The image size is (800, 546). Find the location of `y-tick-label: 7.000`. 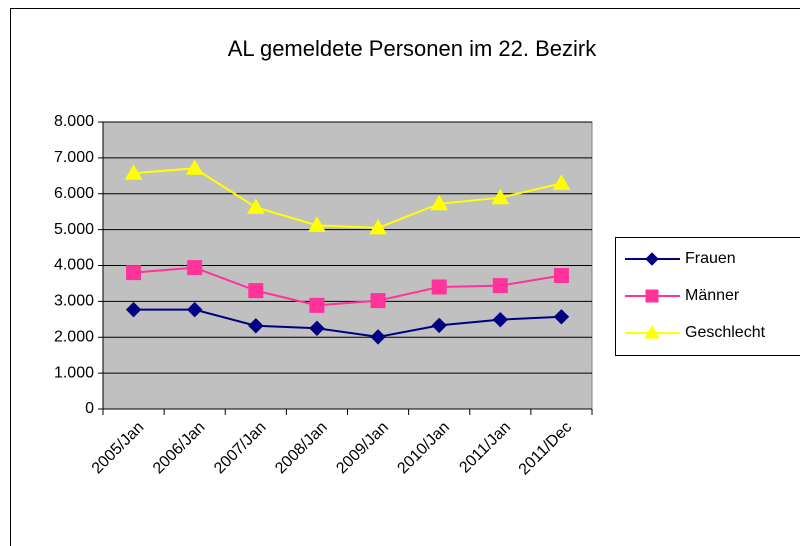

y-tick-label: 7.000 is located at coordinates (74, 157).